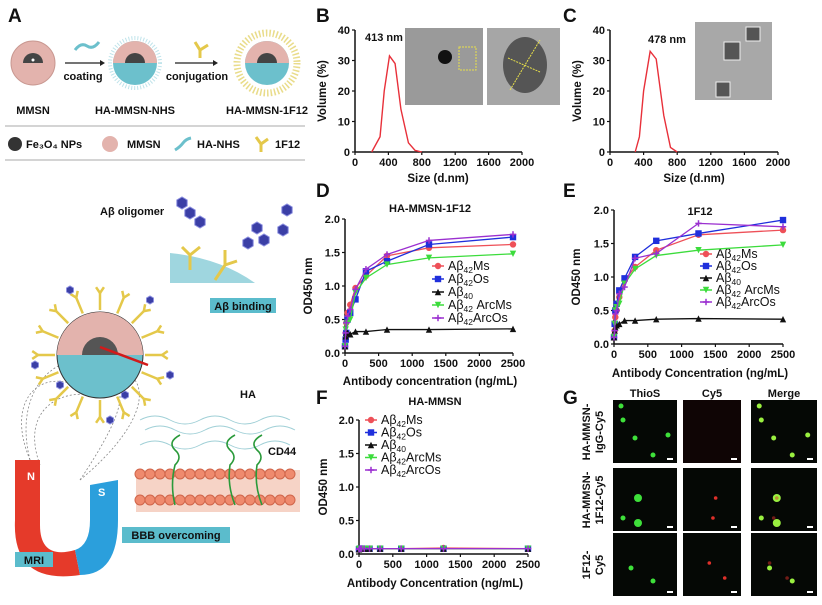 The image size is (822, 605). Describe the element at coordinates (810, 527) in the screenshot. I see `scale-bar` at that location.